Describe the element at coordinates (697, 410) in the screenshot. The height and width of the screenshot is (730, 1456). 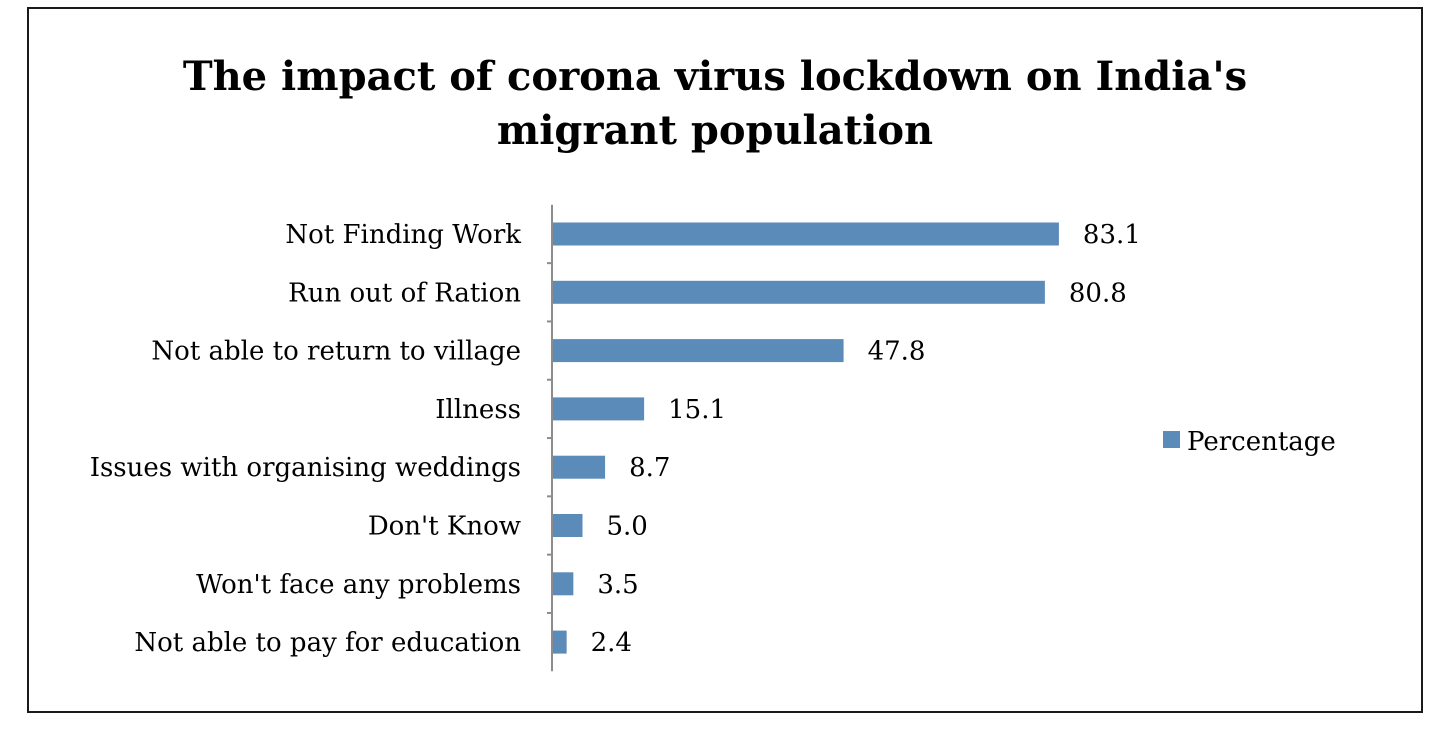
I see `data-label: 15.1` at that location.